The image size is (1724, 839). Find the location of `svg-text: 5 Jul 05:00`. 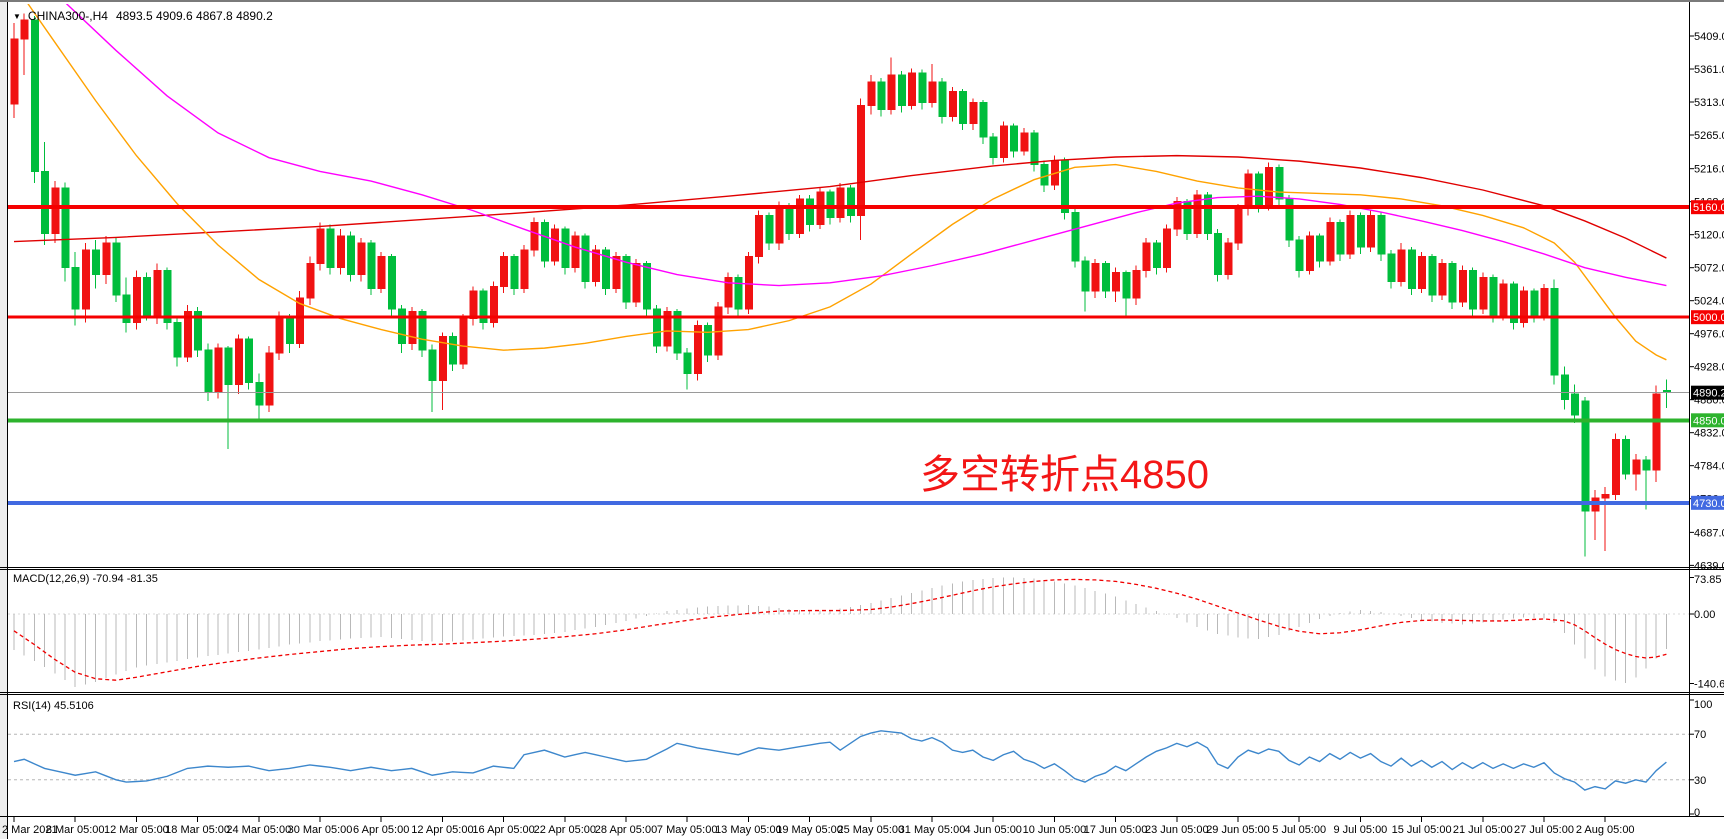

svg-text: 5 Jul 05:00 is located at coordinates (1299, 830).